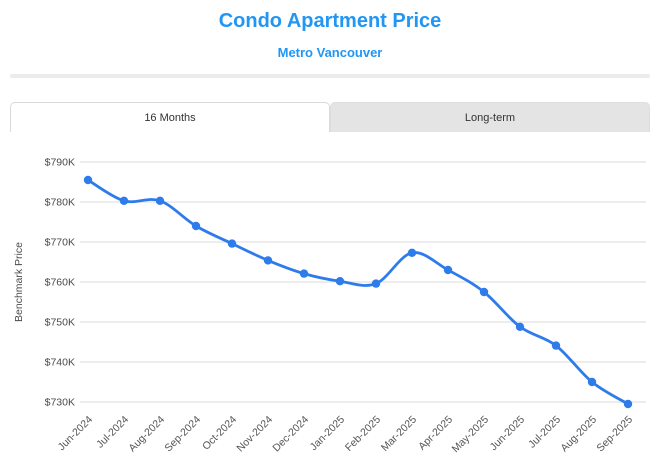  I want to click on x-tick-label: Sep-2024, so click(182, 434).